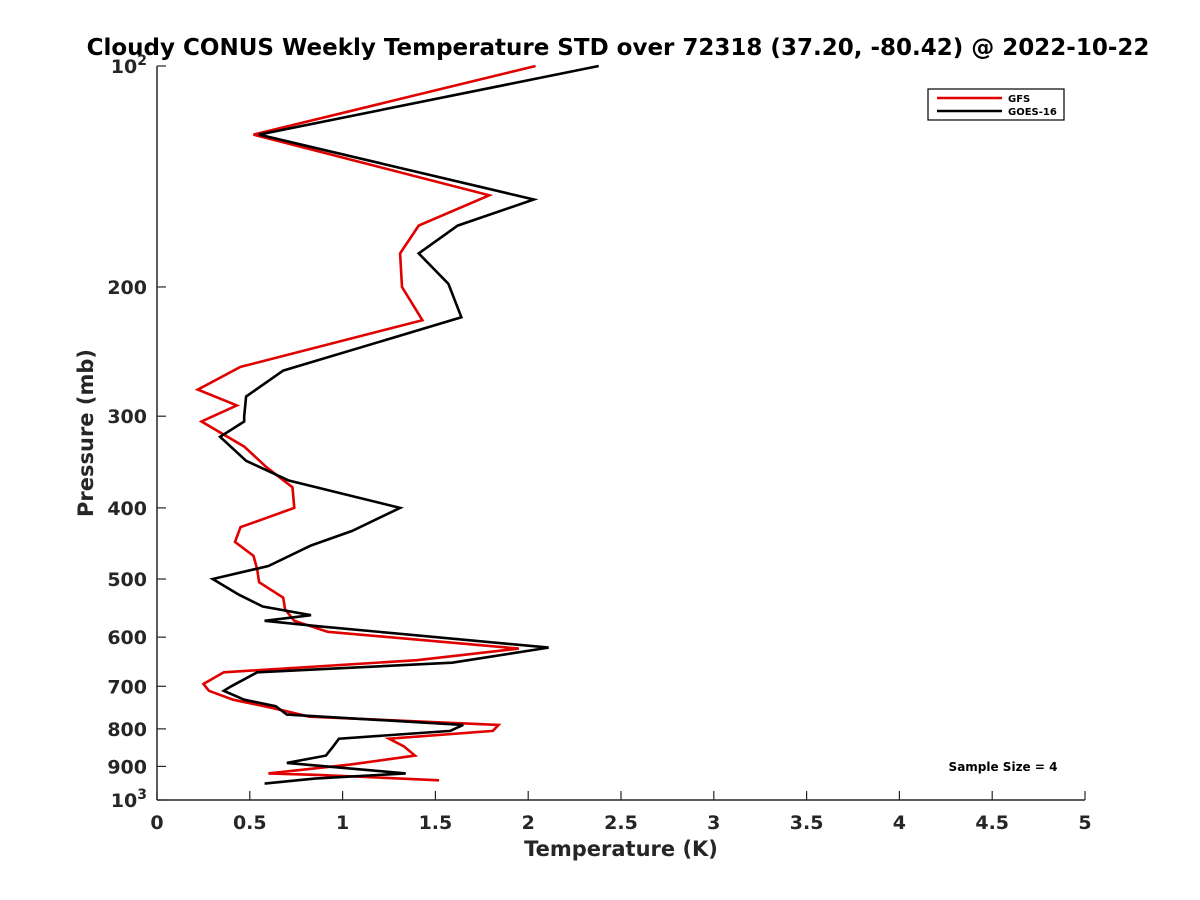 The width and height of the screenshot is (1200, 900). I want to click on y-tick-label: 800, so click(127, 730).